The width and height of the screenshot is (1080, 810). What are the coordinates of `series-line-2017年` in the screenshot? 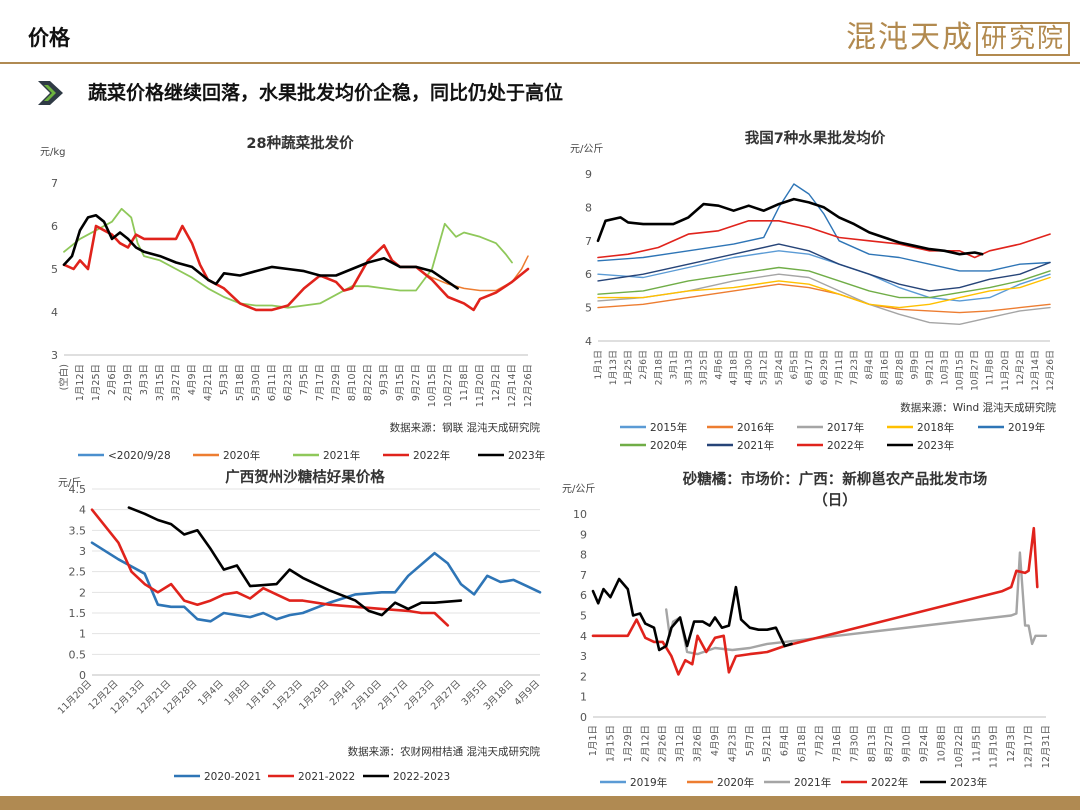 It's located at (824, 299).